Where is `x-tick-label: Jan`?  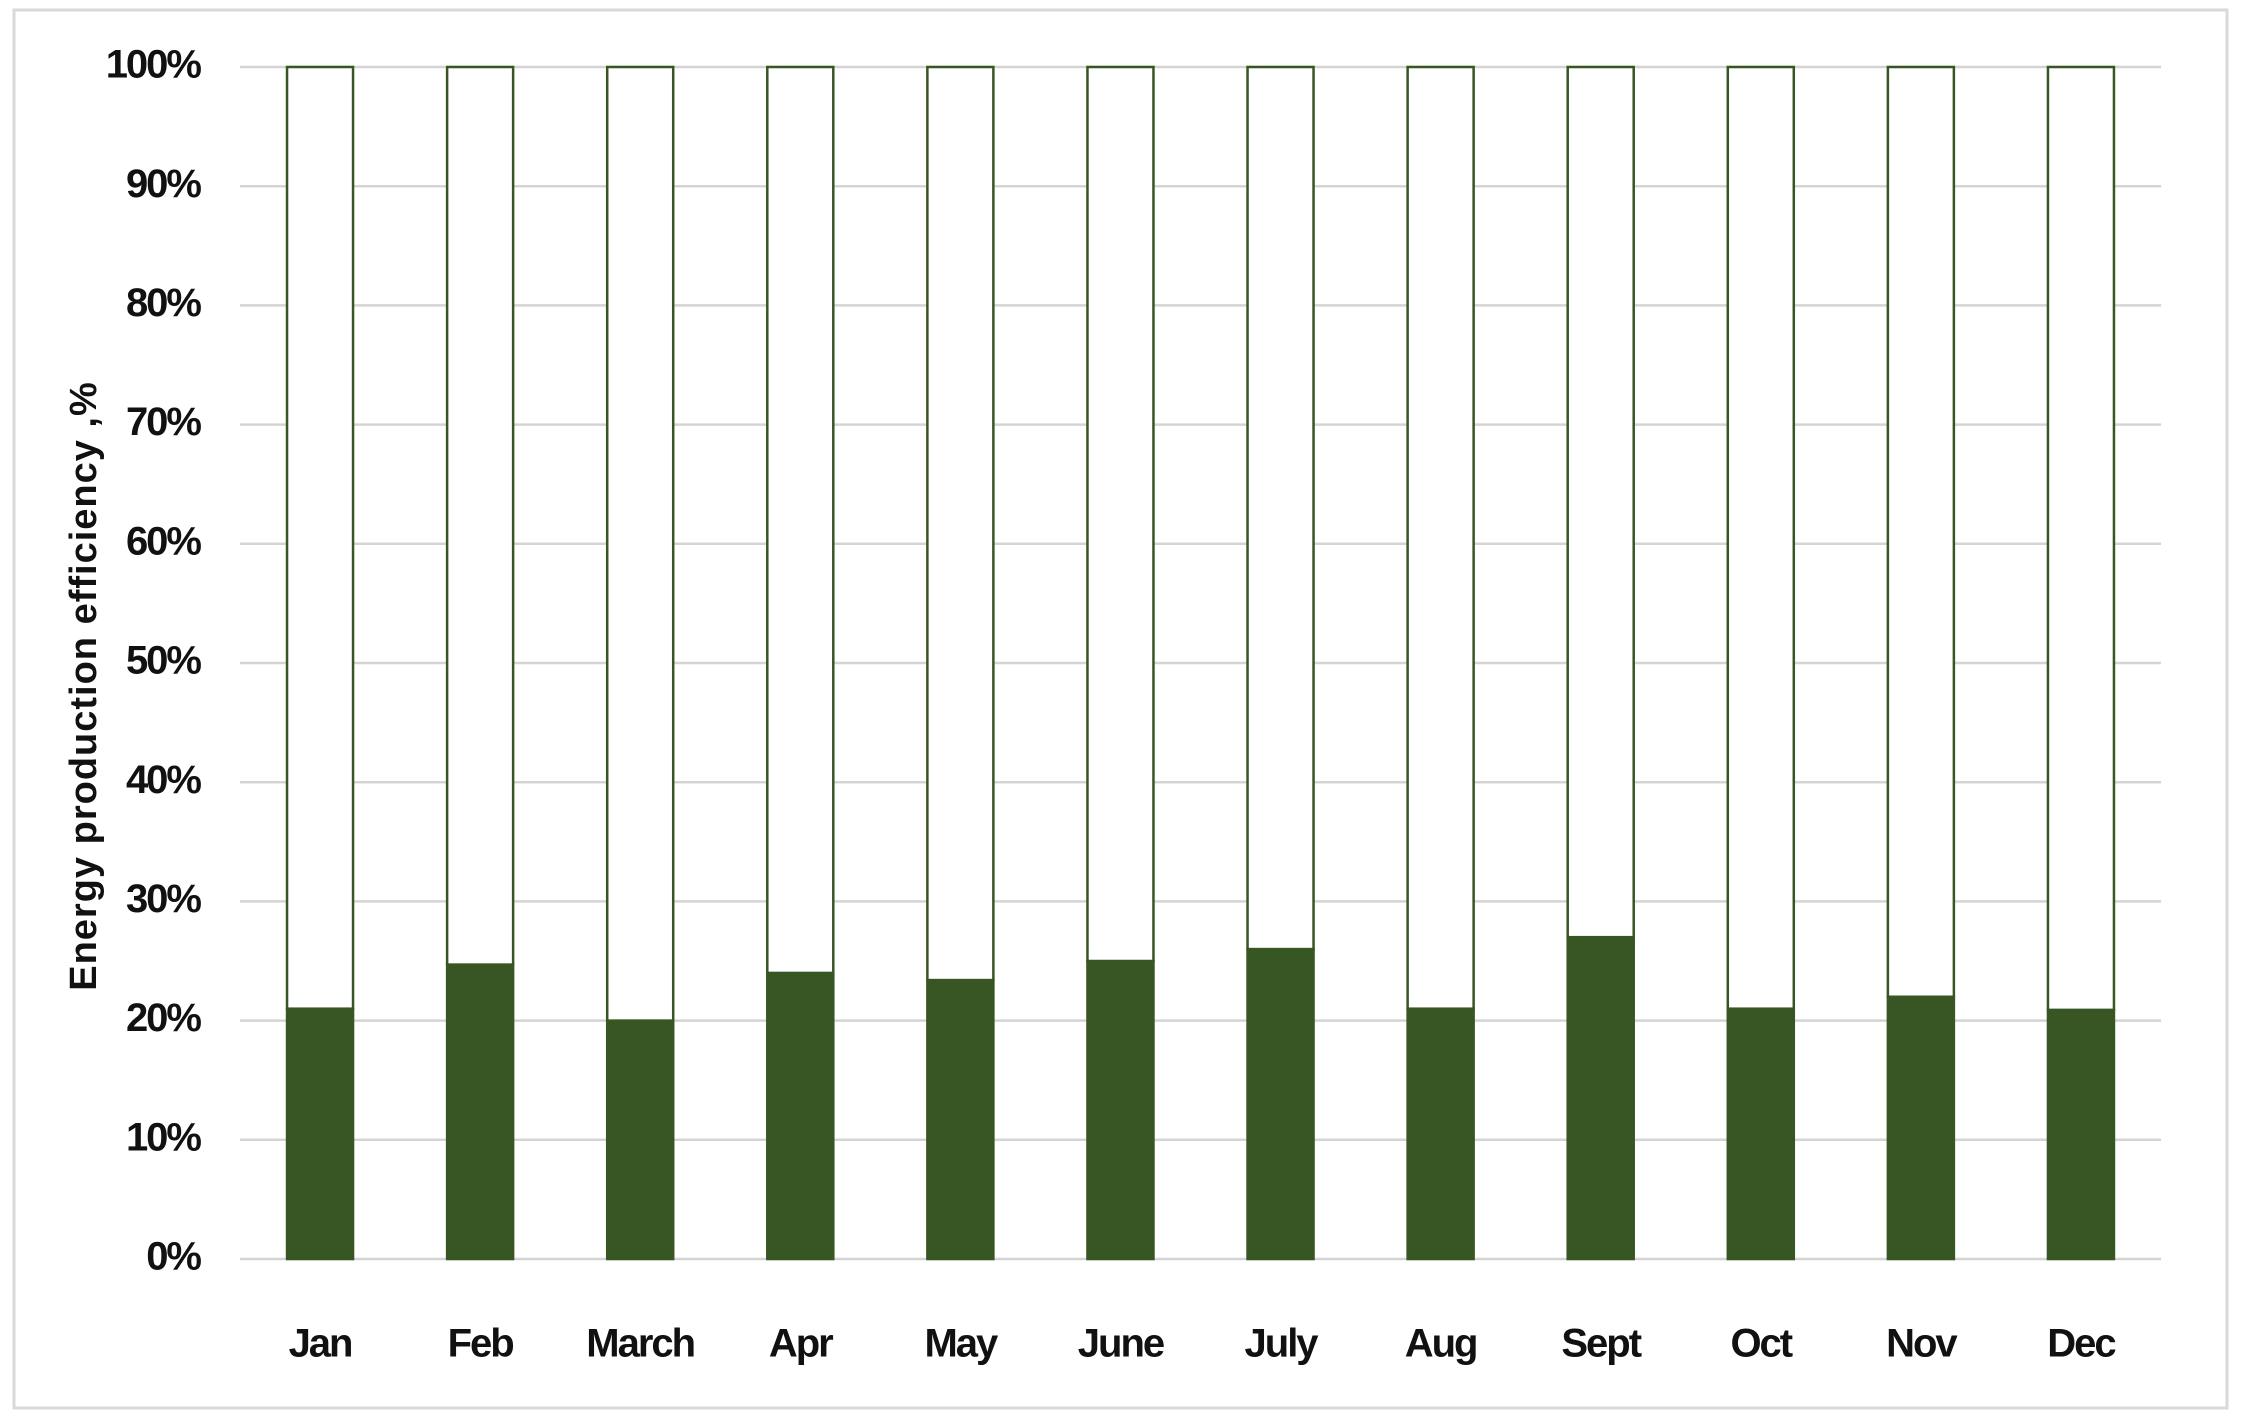 x-tick-label: Jan is located at coordinates (320, 1344).